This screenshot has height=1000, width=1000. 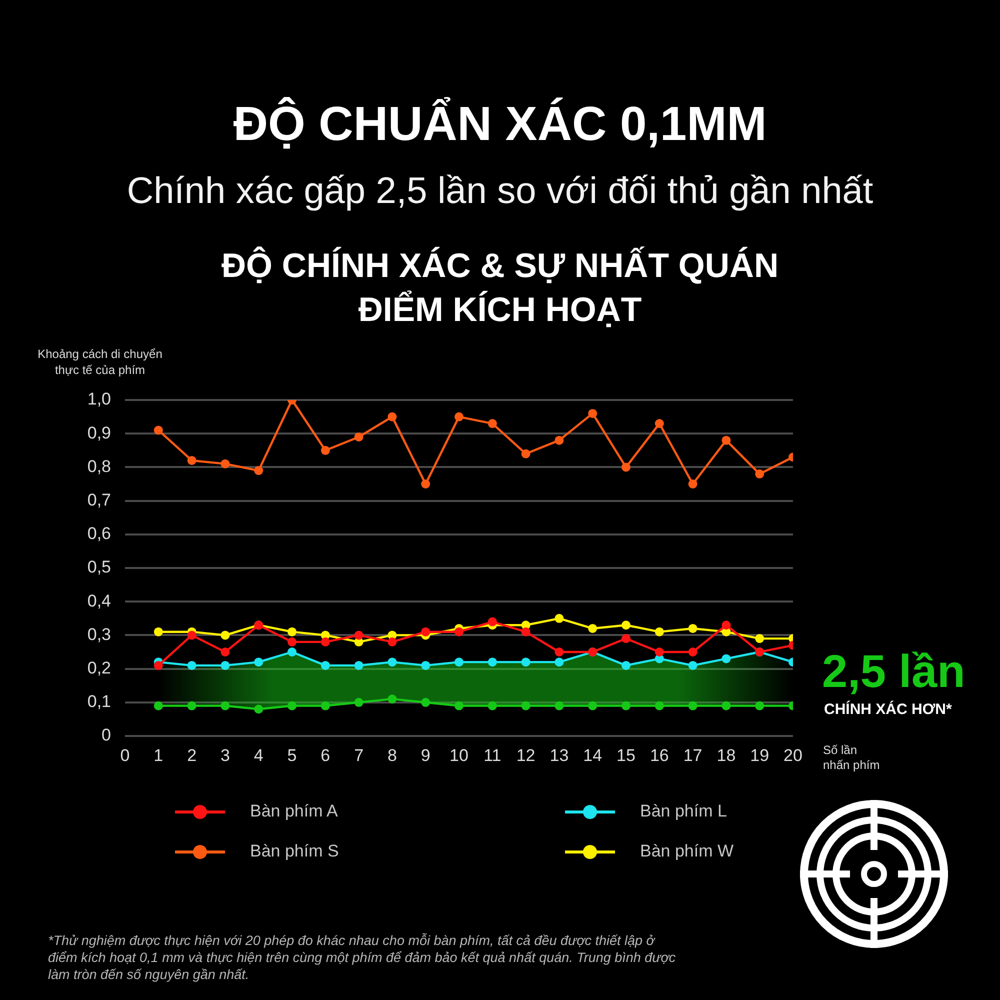 I want to click on chart-title: ĐỘ CHUẨN XÁC 0,1MM, so click(x=500, y=124).